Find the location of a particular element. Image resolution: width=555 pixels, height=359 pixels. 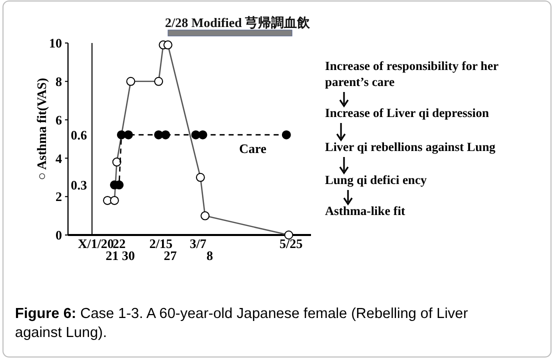

text: Increase of responsibility for her parent’s care is located at coordinates (412, 74).